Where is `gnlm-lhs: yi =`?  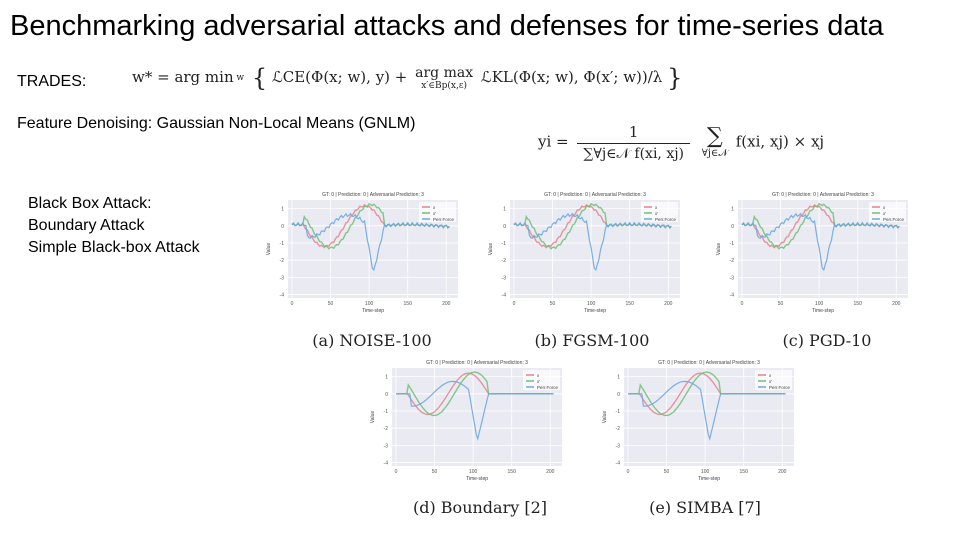
gnlm-lhs: yi = is located at coordinates (553, 141).